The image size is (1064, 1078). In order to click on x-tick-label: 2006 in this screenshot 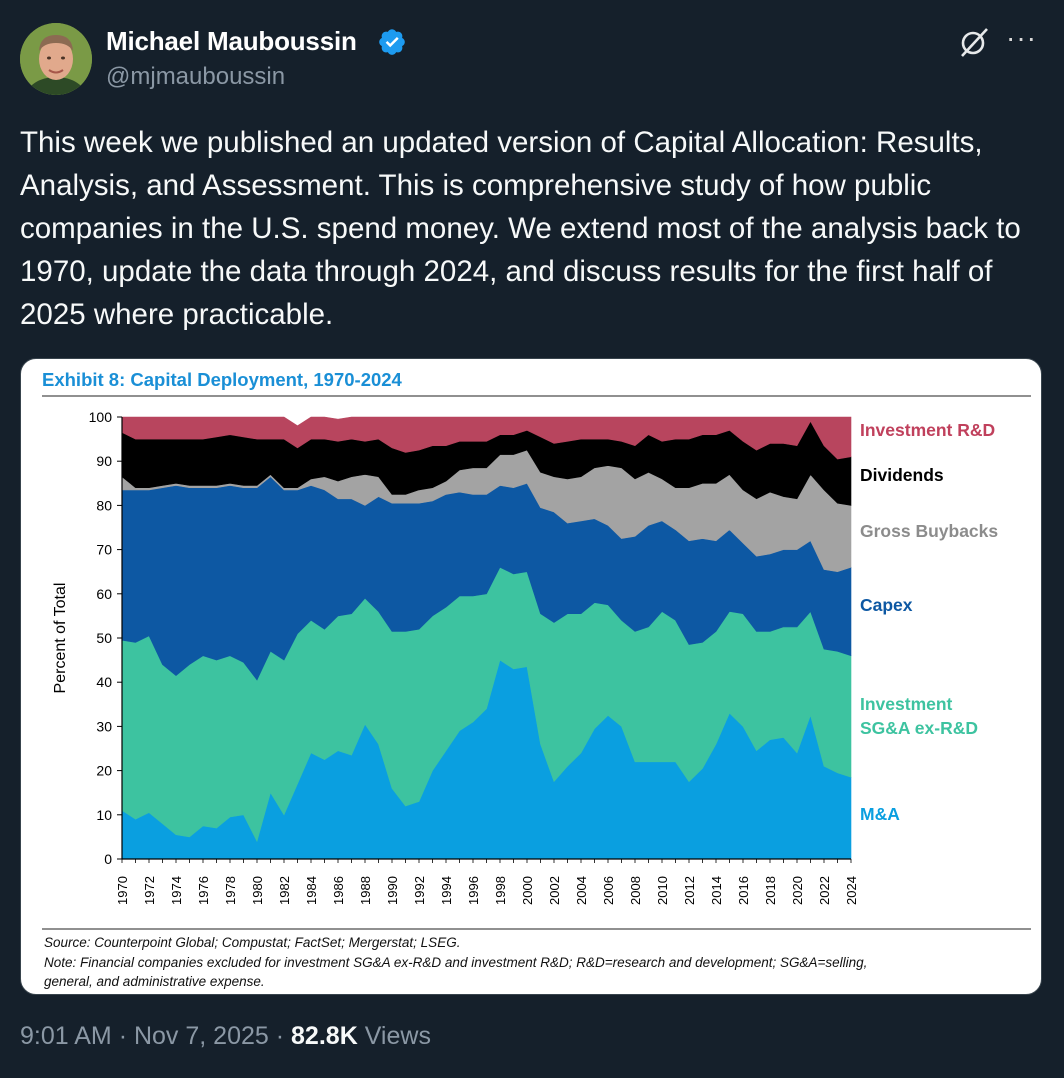, I will do `click(608, 890)`.